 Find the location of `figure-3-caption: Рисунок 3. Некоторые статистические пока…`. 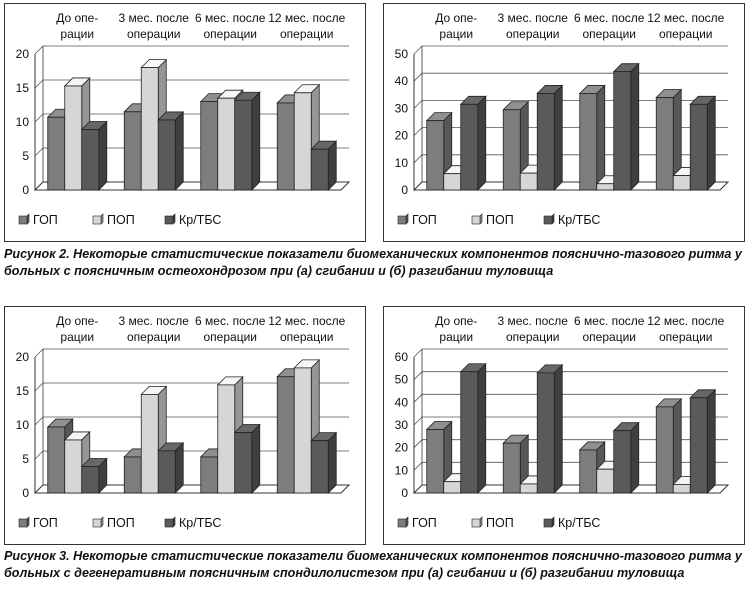

figure-3-caption: Рисунок 3. Некоторые статистические пока… is located at coordinates (373, 564).